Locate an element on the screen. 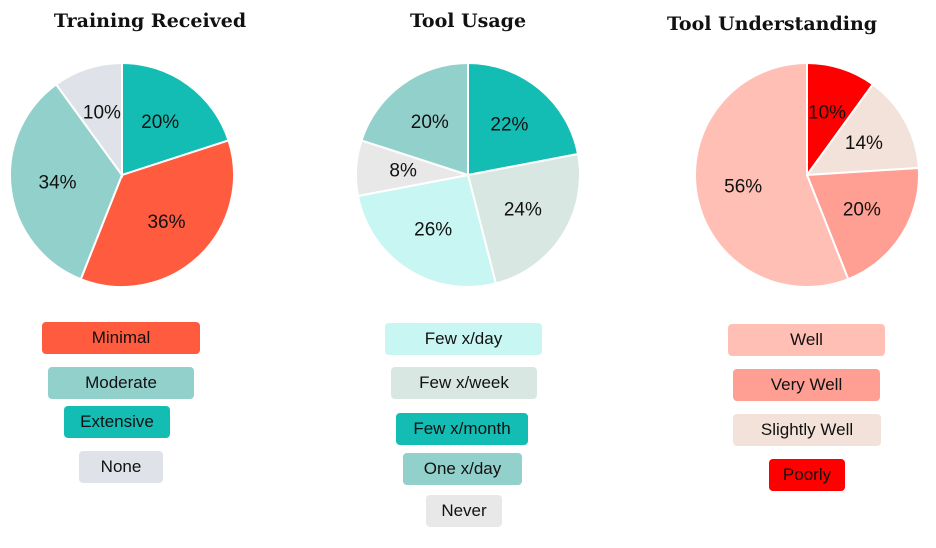 This screenshot has width=936, height=548. pie-slice-few-x-week is located at coordinates (523, 218).